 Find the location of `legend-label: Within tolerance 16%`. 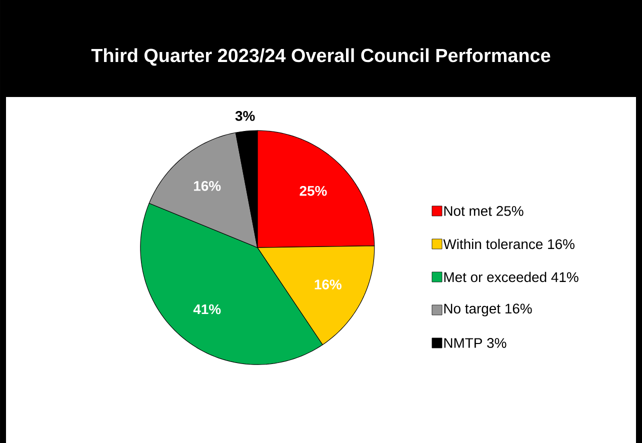

legend-label: Within tolerance 16% is located at coordinates (508, 244).